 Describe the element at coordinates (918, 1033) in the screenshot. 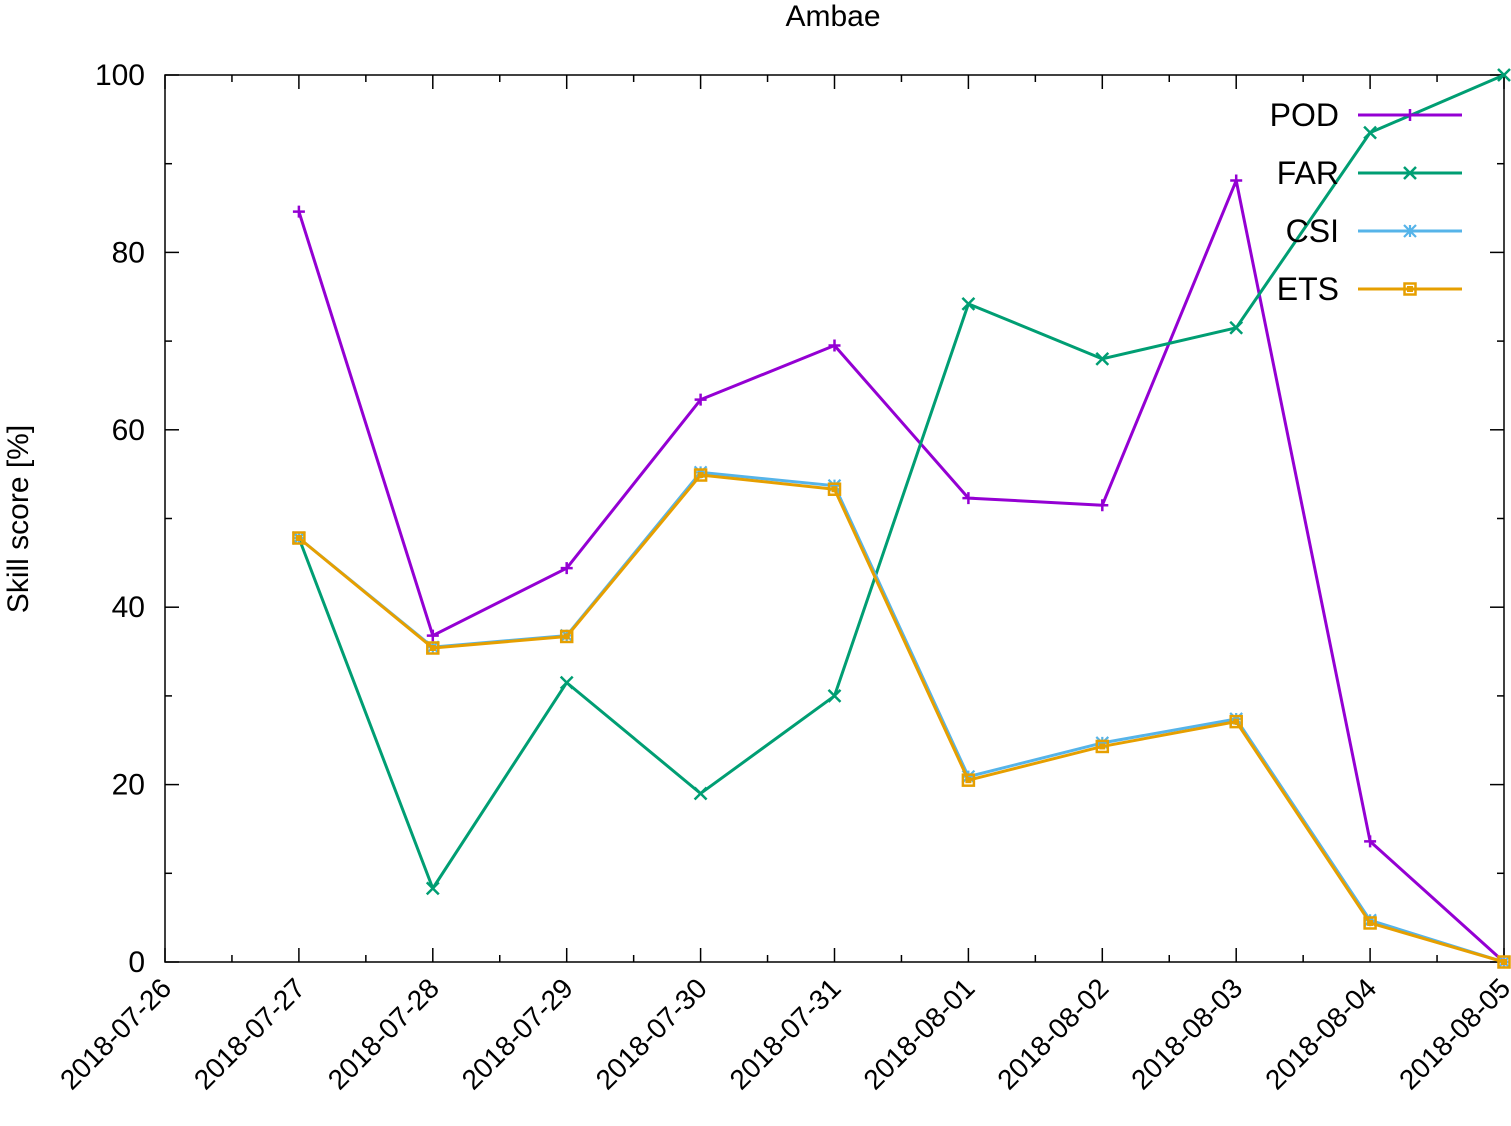

I see `x-tick-label: 2018-08-01` at that location.